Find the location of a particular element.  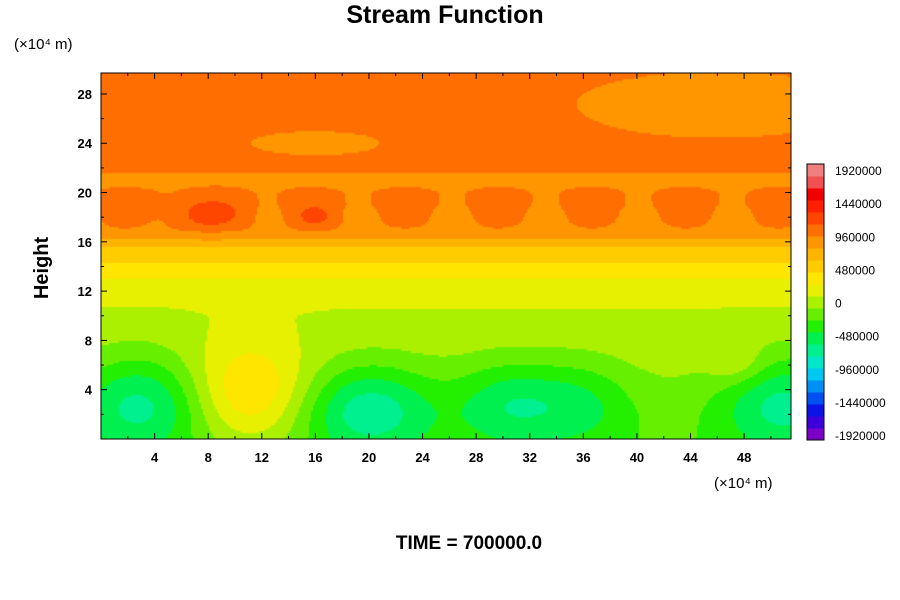

x-tick-label: 4 is located at coordinates (155, 457).